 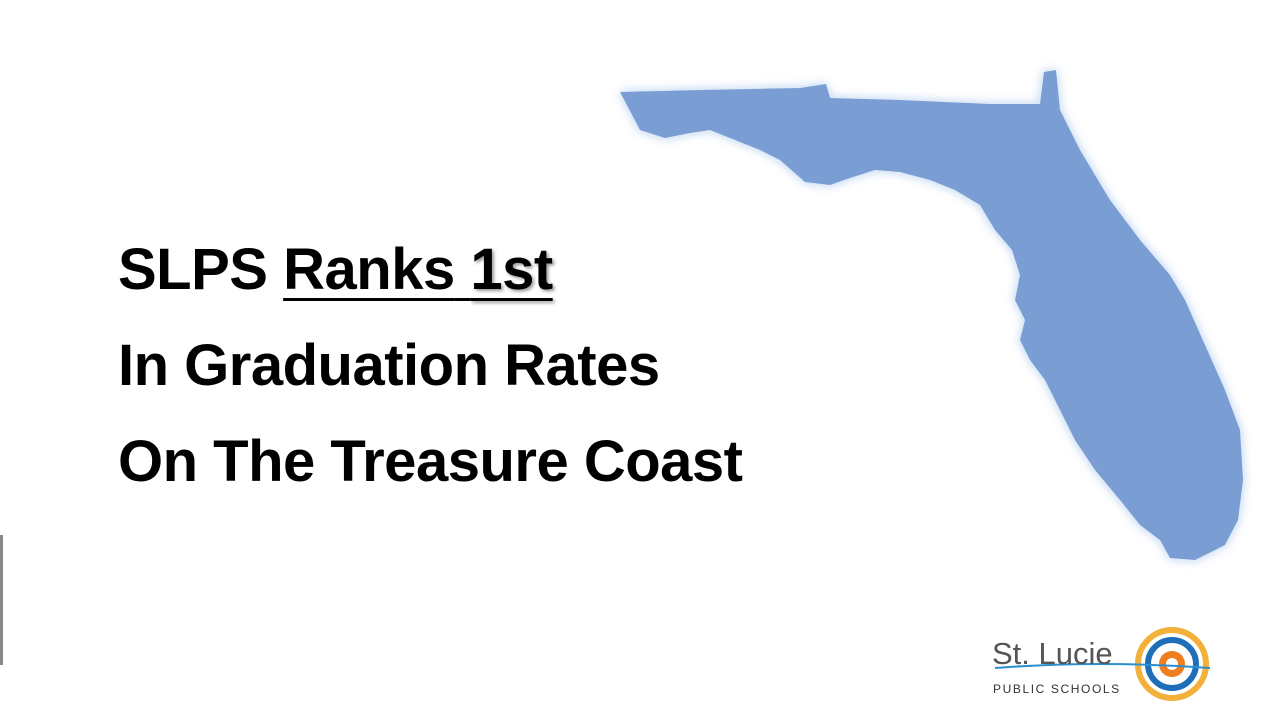 What do you see at coordinates (389, 365) in the screenshot?
I see `headline-line: In Graduation Rates` at bounding box center [389, 365].